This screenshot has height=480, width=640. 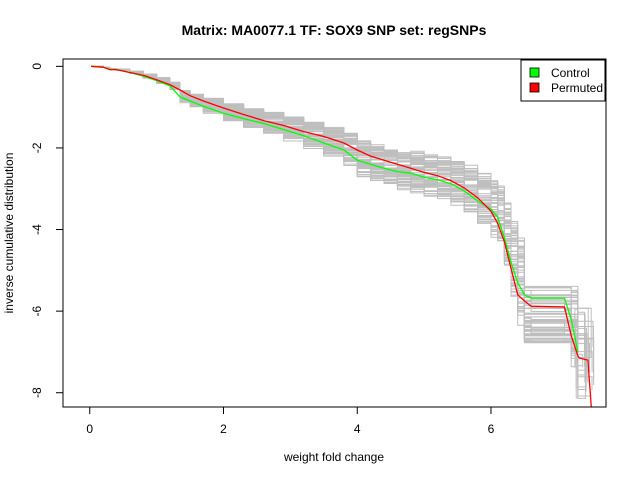 I want to click on y-tick-label: -4, so click(x=37, y=229).